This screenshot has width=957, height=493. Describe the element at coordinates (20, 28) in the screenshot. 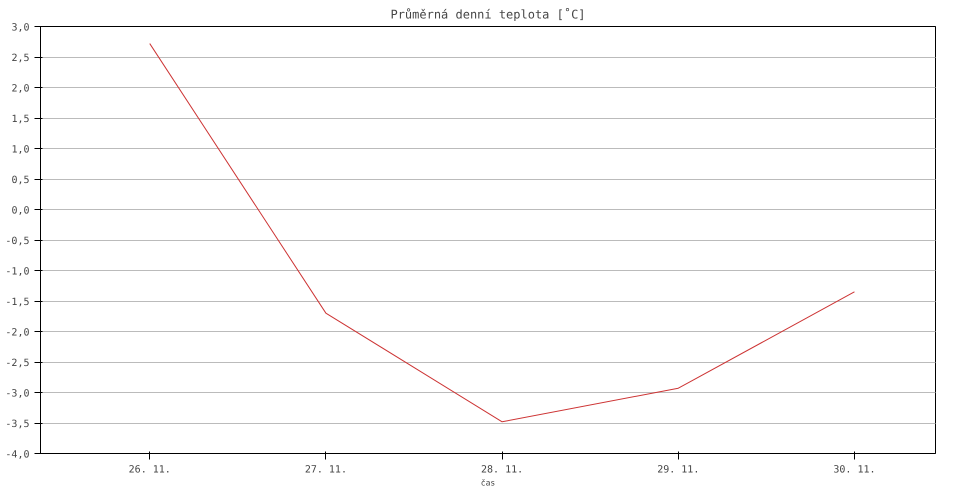

I see `y-tick-label: 3,0` at that location.